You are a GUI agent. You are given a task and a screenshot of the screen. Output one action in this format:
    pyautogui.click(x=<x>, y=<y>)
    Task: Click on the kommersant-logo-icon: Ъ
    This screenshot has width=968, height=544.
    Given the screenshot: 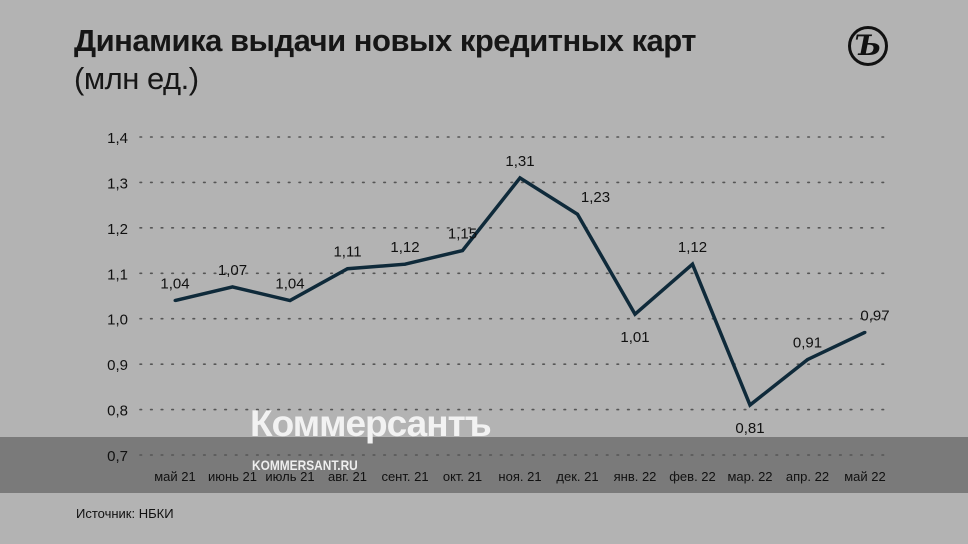 What is the action you would take?
    pyautogui.click(x=868, y=46)
    